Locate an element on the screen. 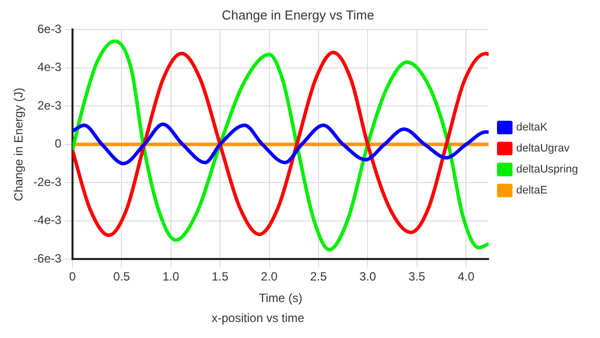 This screenshot has height=338, width=600. legend-label: deltaUgrav is located at coordinates (543, 148).